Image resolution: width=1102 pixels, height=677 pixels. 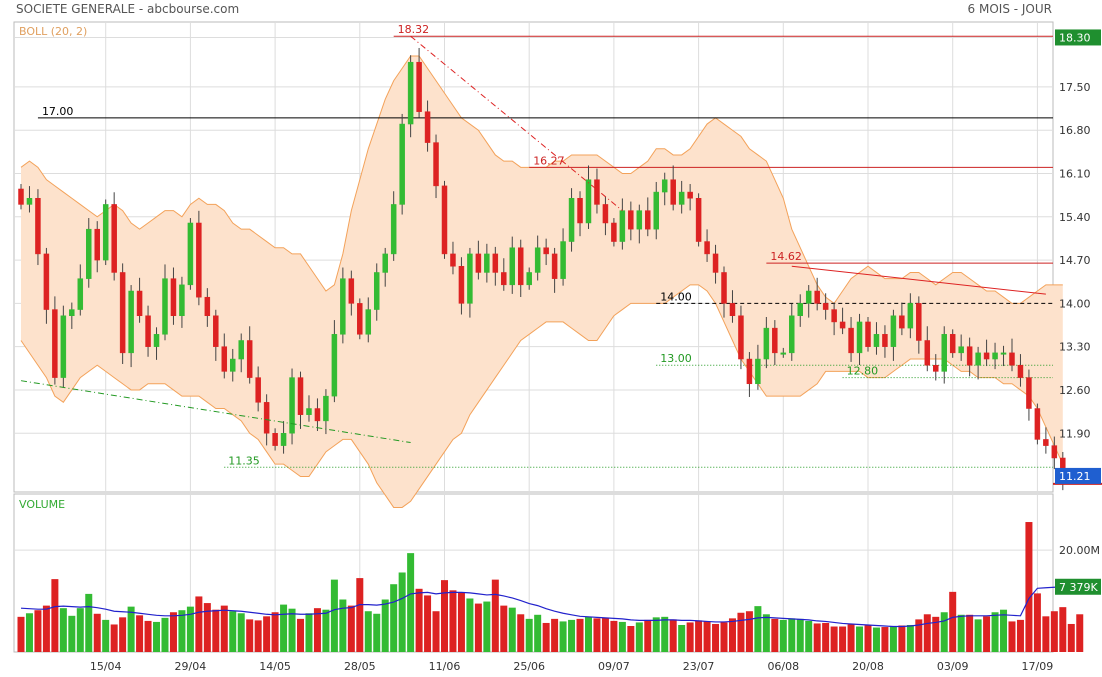 I want to click on date-tick-label: 29/04, so click(x=191, y=666).